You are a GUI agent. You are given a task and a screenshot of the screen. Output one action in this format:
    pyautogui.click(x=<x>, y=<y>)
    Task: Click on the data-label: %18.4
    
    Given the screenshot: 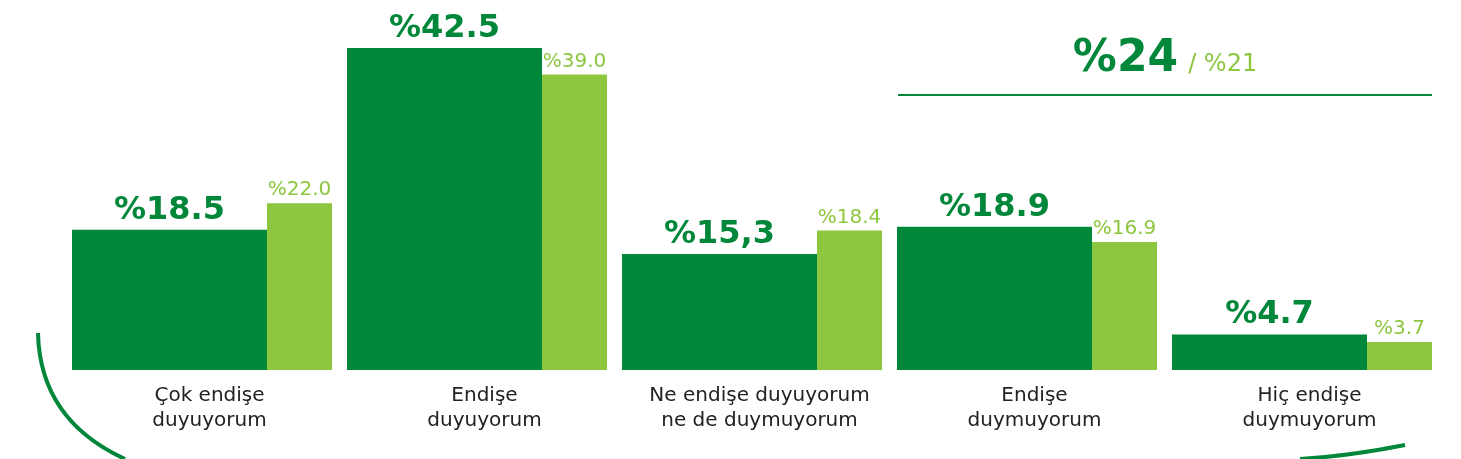 What is the action you would take?
    pyautogui.click(x=849, y=215)
    